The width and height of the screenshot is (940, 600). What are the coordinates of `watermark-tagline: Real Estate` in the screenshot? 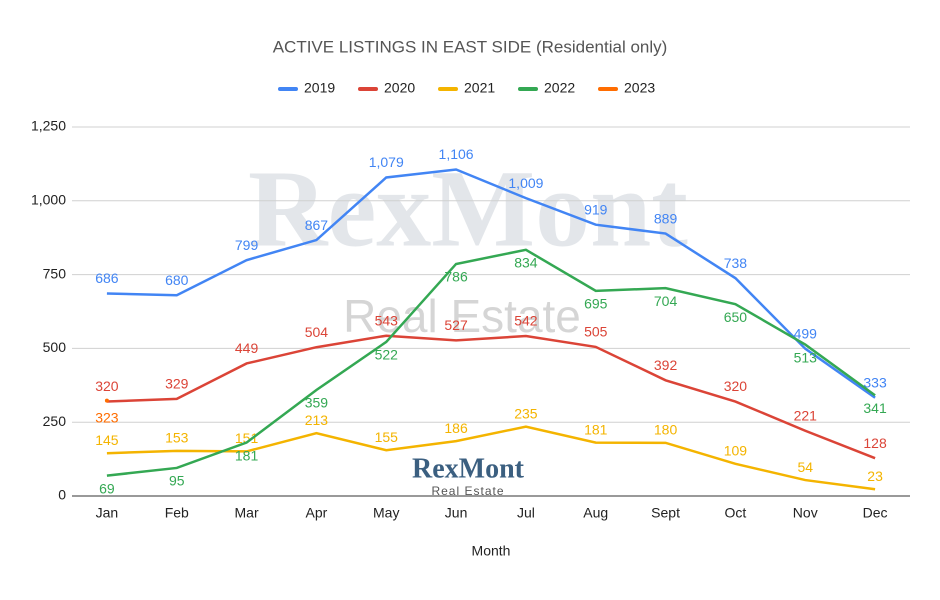 It's located at (462, 316).